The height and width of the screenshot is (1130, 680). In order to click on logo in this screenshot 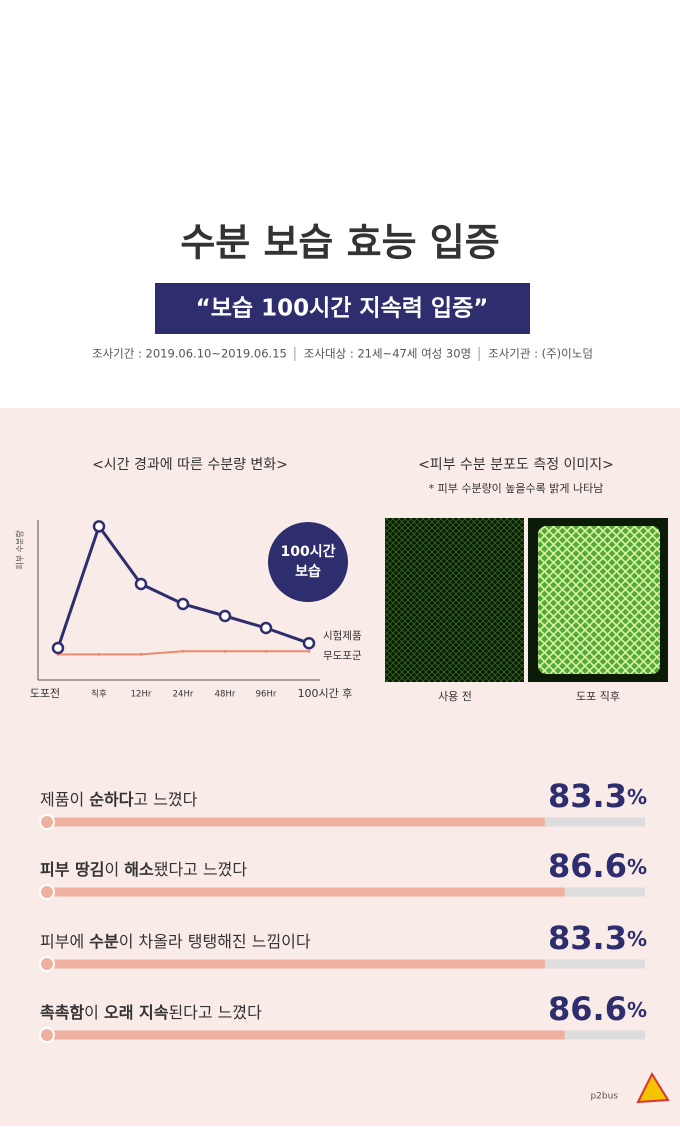, I will do `click(653, 1087)`.